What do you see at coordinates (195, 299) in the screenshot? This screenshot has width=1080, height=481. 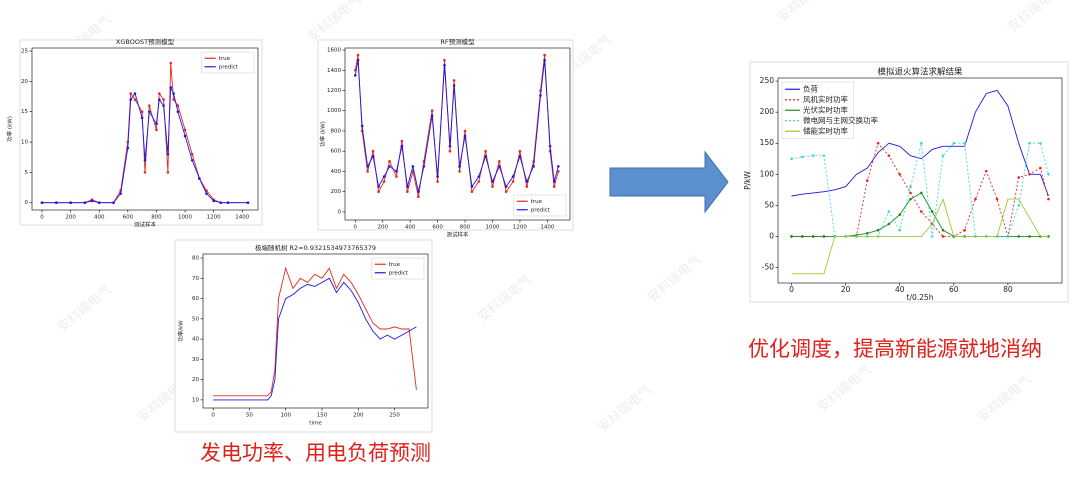 I see `y-tick-label: 60` at bounding box center [195, 299].